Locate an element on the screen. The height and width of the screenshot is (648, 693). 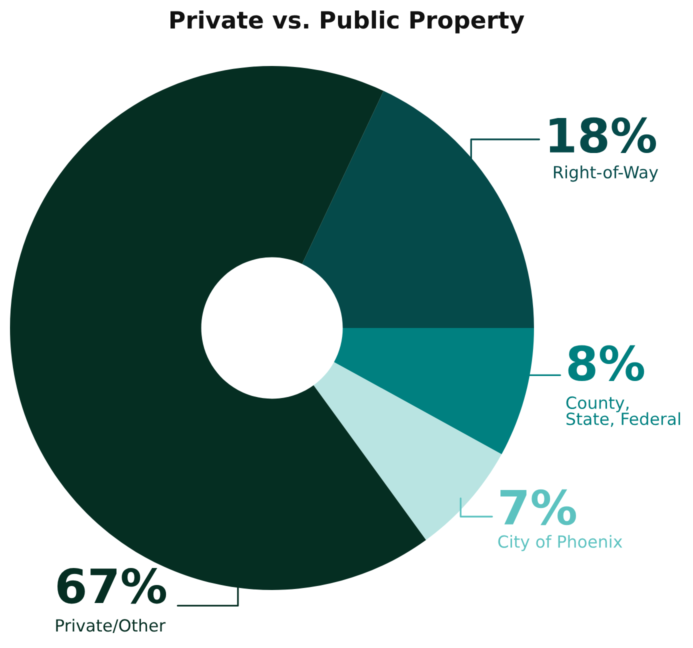
data-label: 18% is located at coordinates (603, 135).